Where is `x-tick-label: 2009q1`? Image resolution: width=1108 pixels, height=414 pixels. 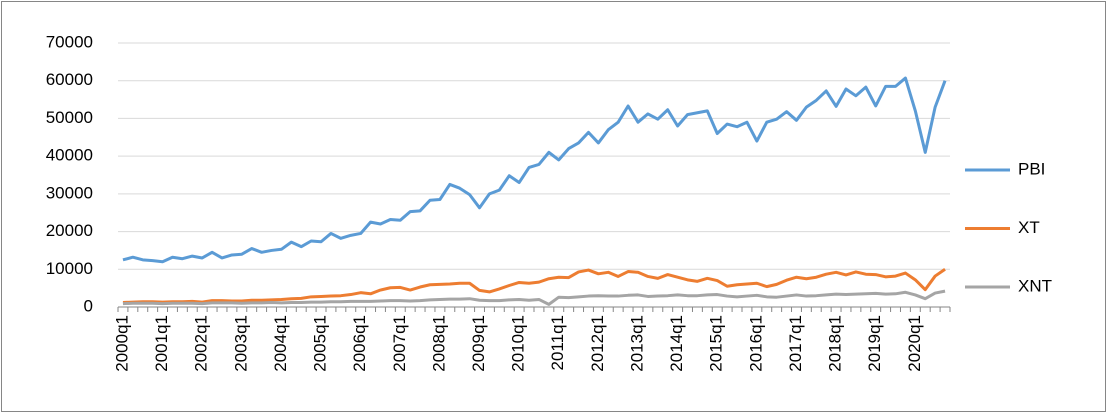
x-tick-label: 2009q1 is located at coordinates (478, 343).